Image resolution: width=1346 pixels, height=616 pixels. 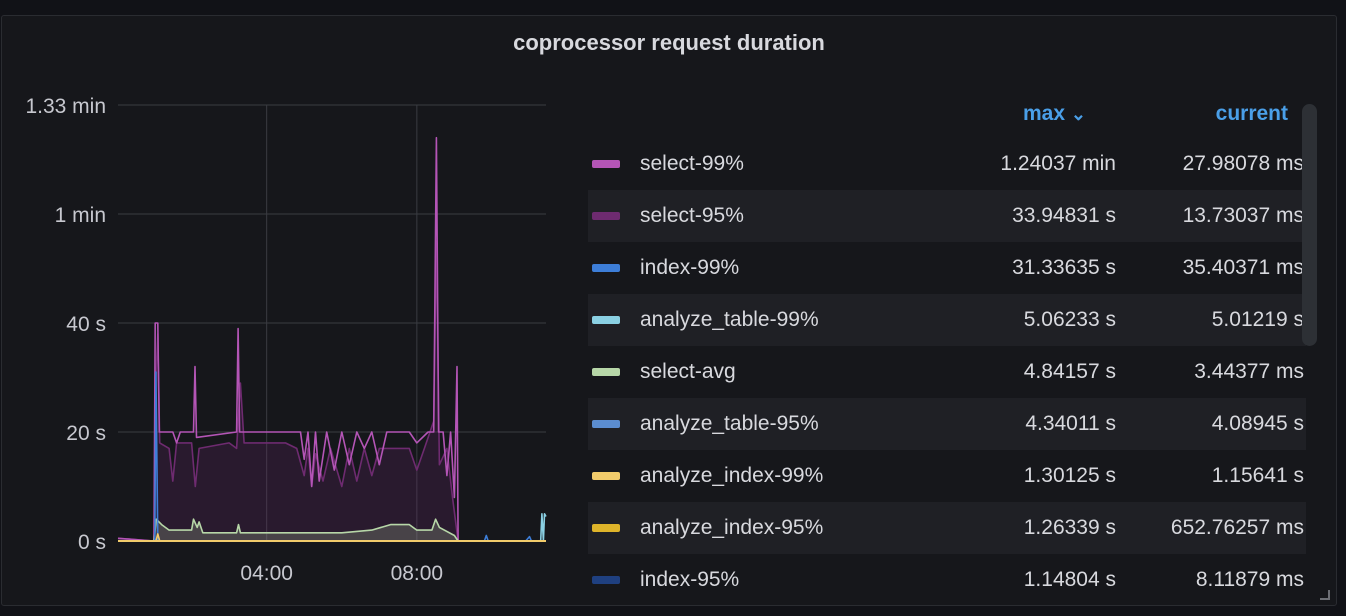 I want to click on series-line-index-99%, so click(x=332, y=456).